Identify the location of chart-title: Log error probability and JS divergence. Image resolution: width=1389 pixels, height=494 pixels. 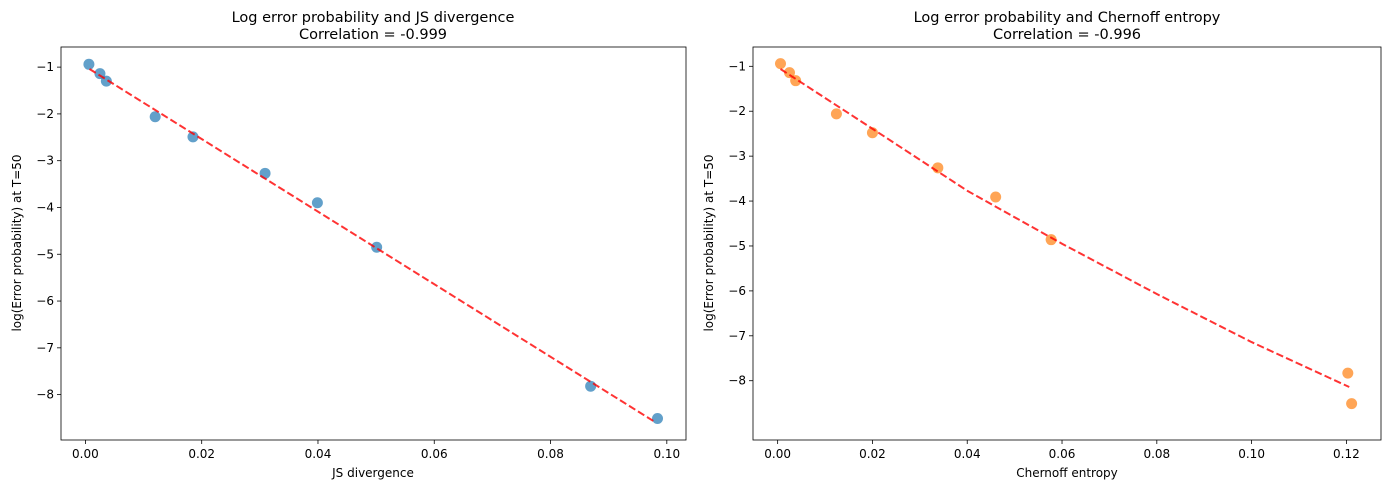
(373, 18).